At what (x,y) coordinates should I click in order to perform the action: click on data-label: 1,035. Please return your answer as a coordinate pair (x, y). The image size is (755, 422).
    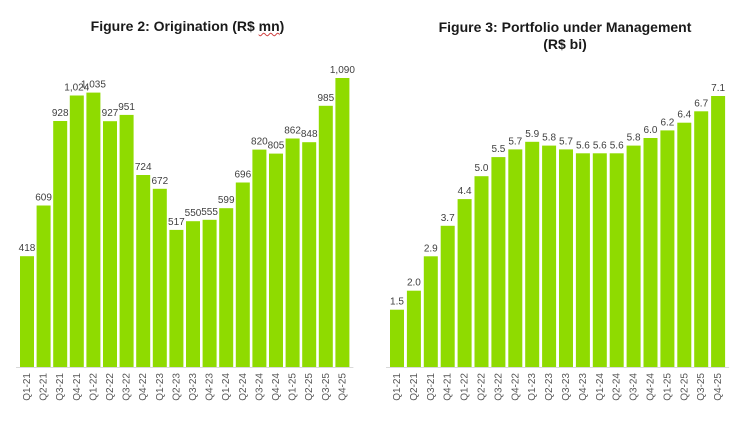
    Looking at the image, I should click on (93, 85).